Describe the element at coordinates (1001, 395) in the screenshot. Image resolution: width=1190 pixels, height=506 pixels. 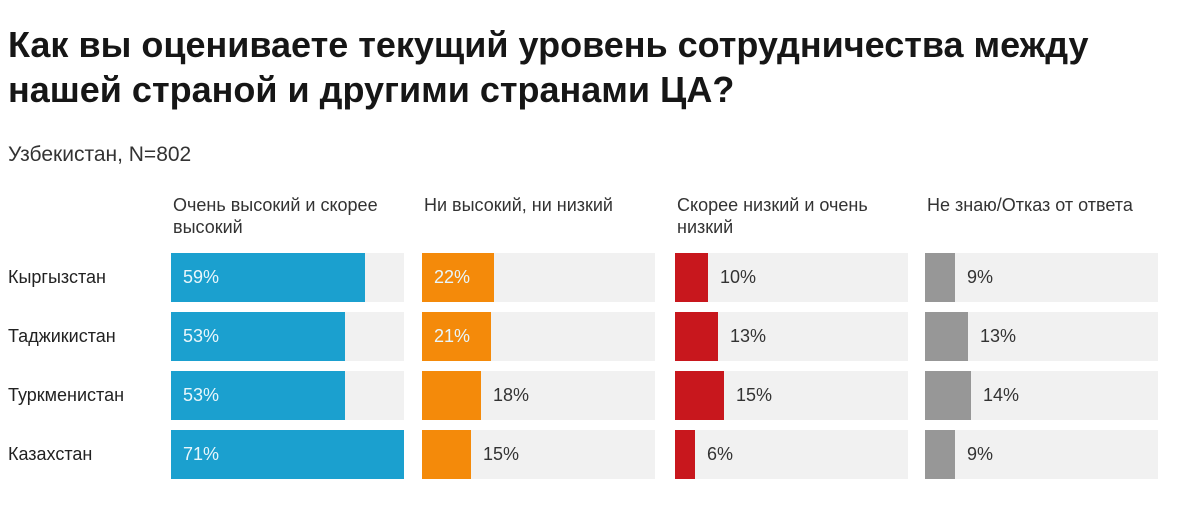
I see `data-label: 14%` at that location.